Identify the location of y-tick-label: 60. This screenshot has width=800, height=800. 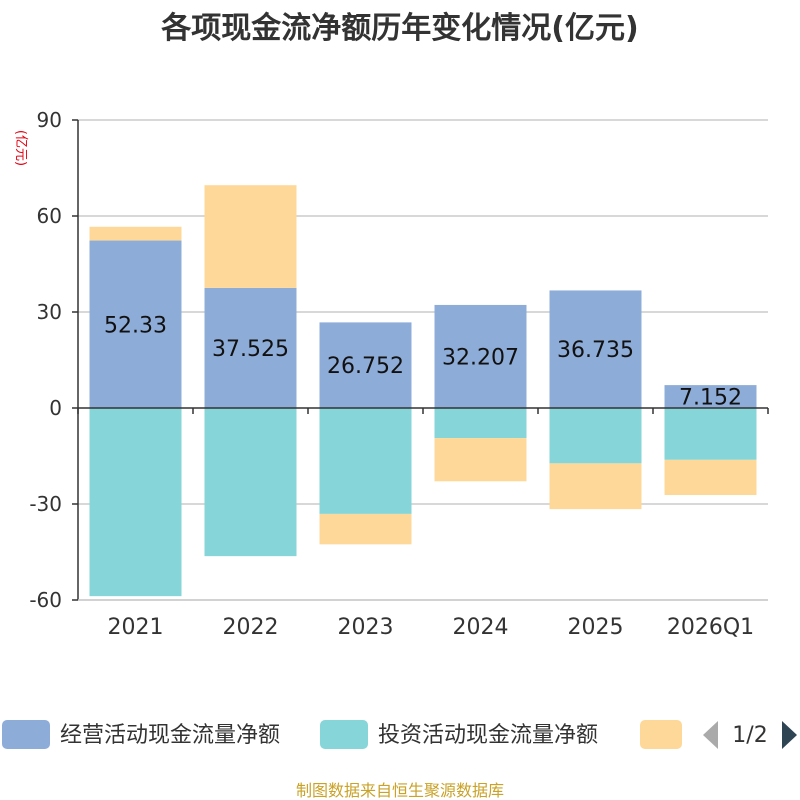
(49, 216).